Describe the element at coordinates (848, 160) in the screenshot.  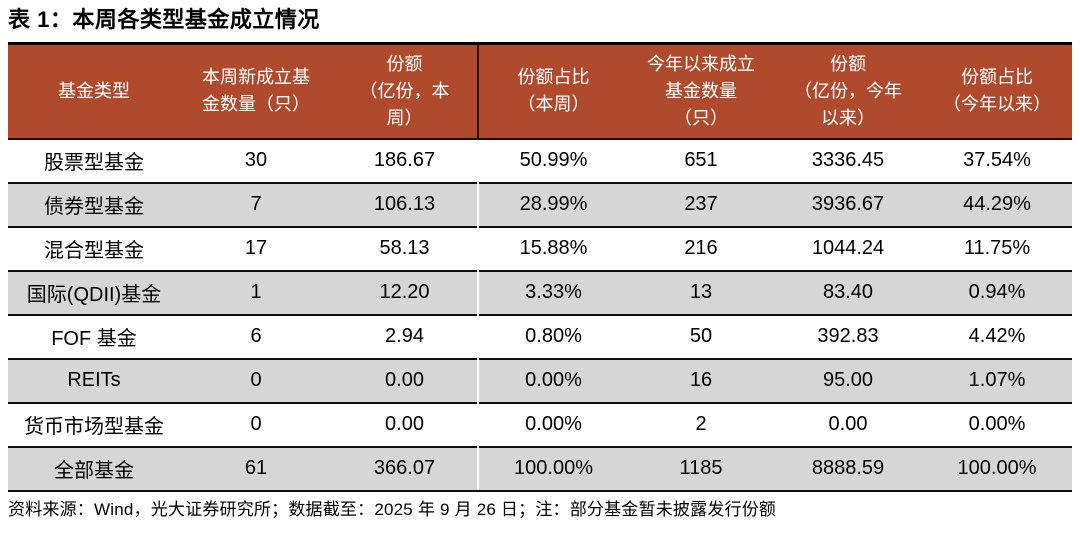
I see `value-cell: 3336.45` at that location.